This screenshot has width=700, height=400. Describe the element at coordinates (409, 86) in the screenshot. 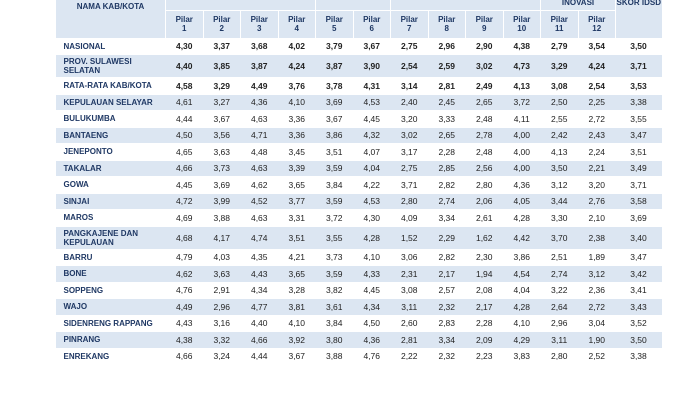

I see `score-cell: 3,14` at that location.